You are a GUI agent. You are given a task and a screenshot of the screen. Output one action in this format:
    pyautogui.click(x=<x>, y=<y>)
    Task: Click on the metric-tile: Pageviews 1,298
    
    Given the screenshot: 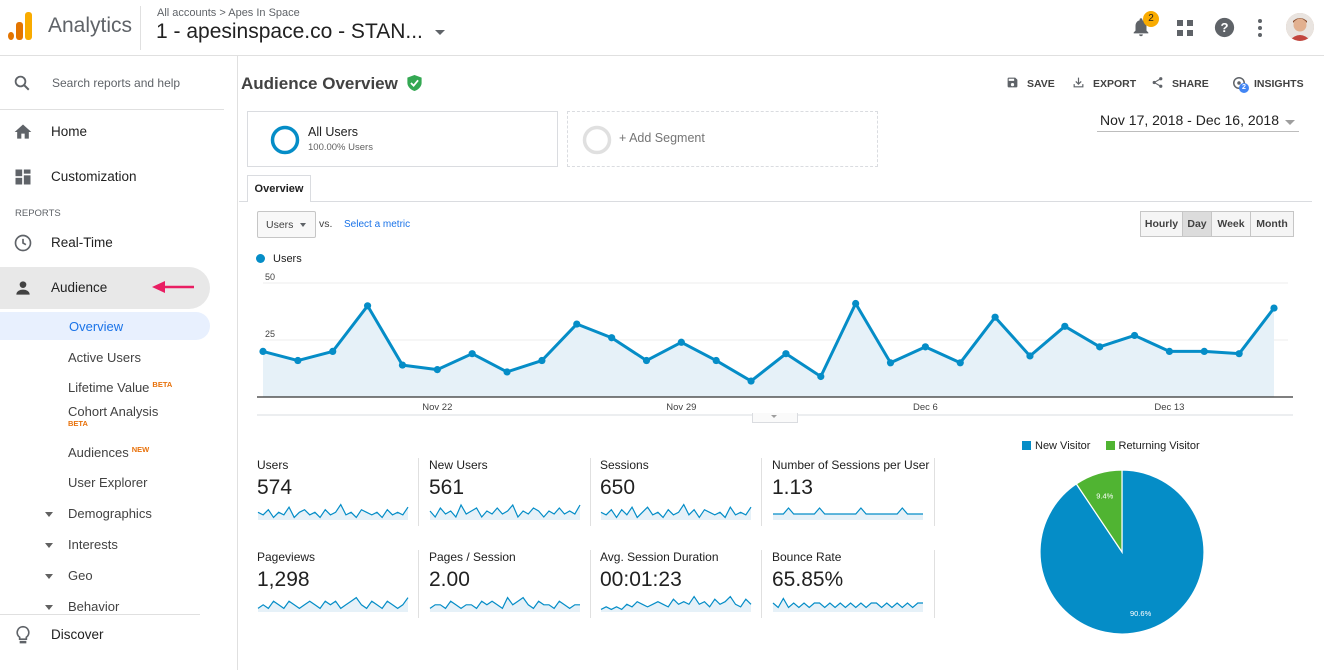 What is the action you would take?
    pyautogui.click(x=333, y=590)
    